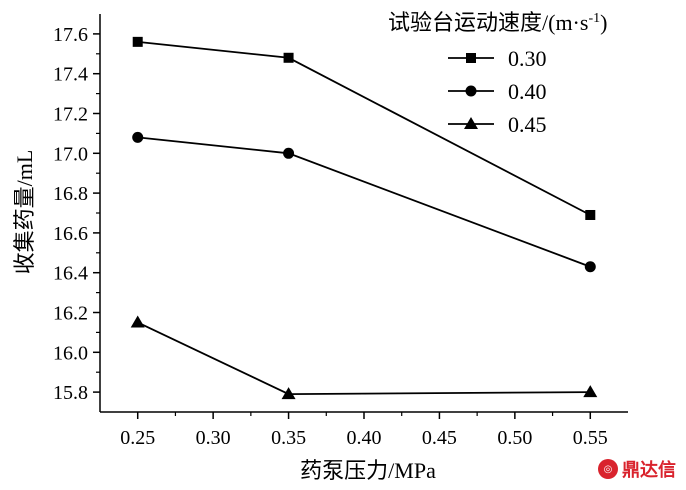 The width and height of the screenshot is (686, 490). I want to click on logo-icon: ◎, so click(608, 469).